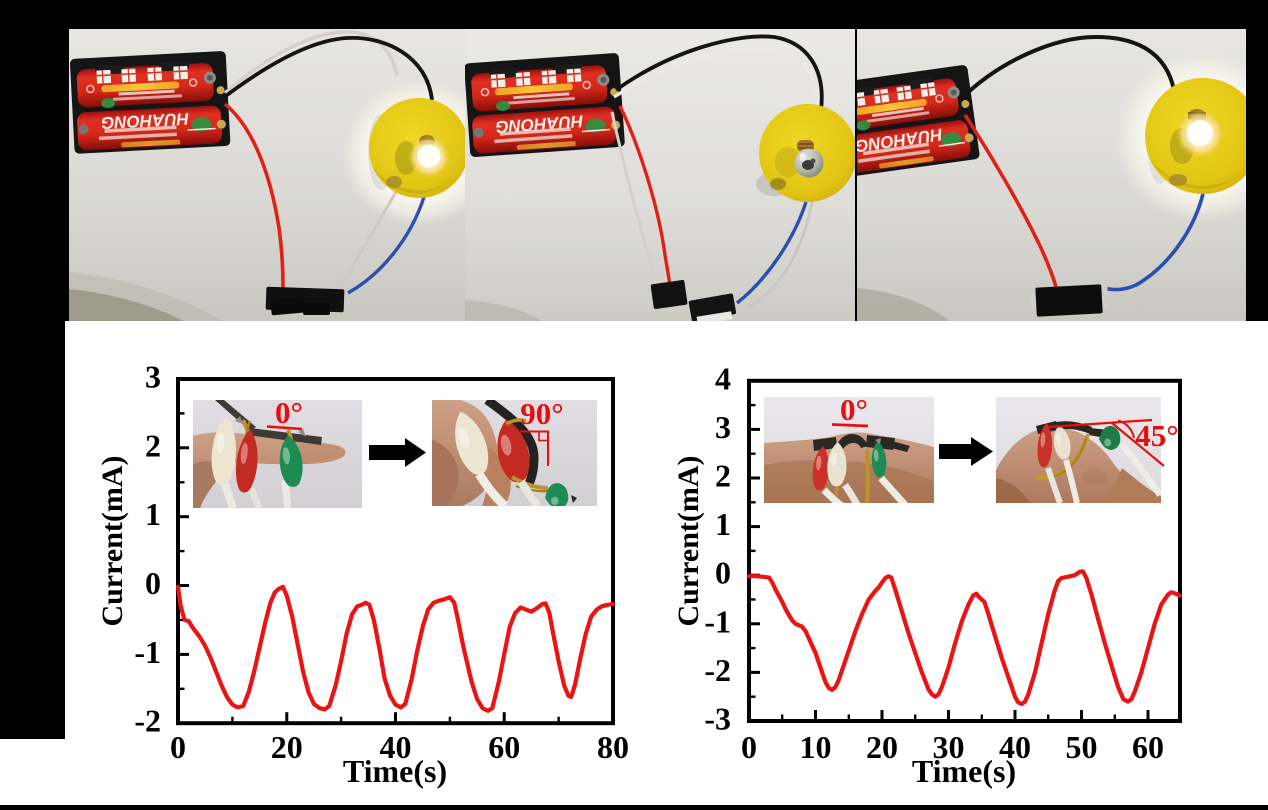 This screenshot has height=810, width=1268. What do you see at coordinates (949, 747) in the screenshot?
I see `svg-text: 30` at bounding box center [949, 747].